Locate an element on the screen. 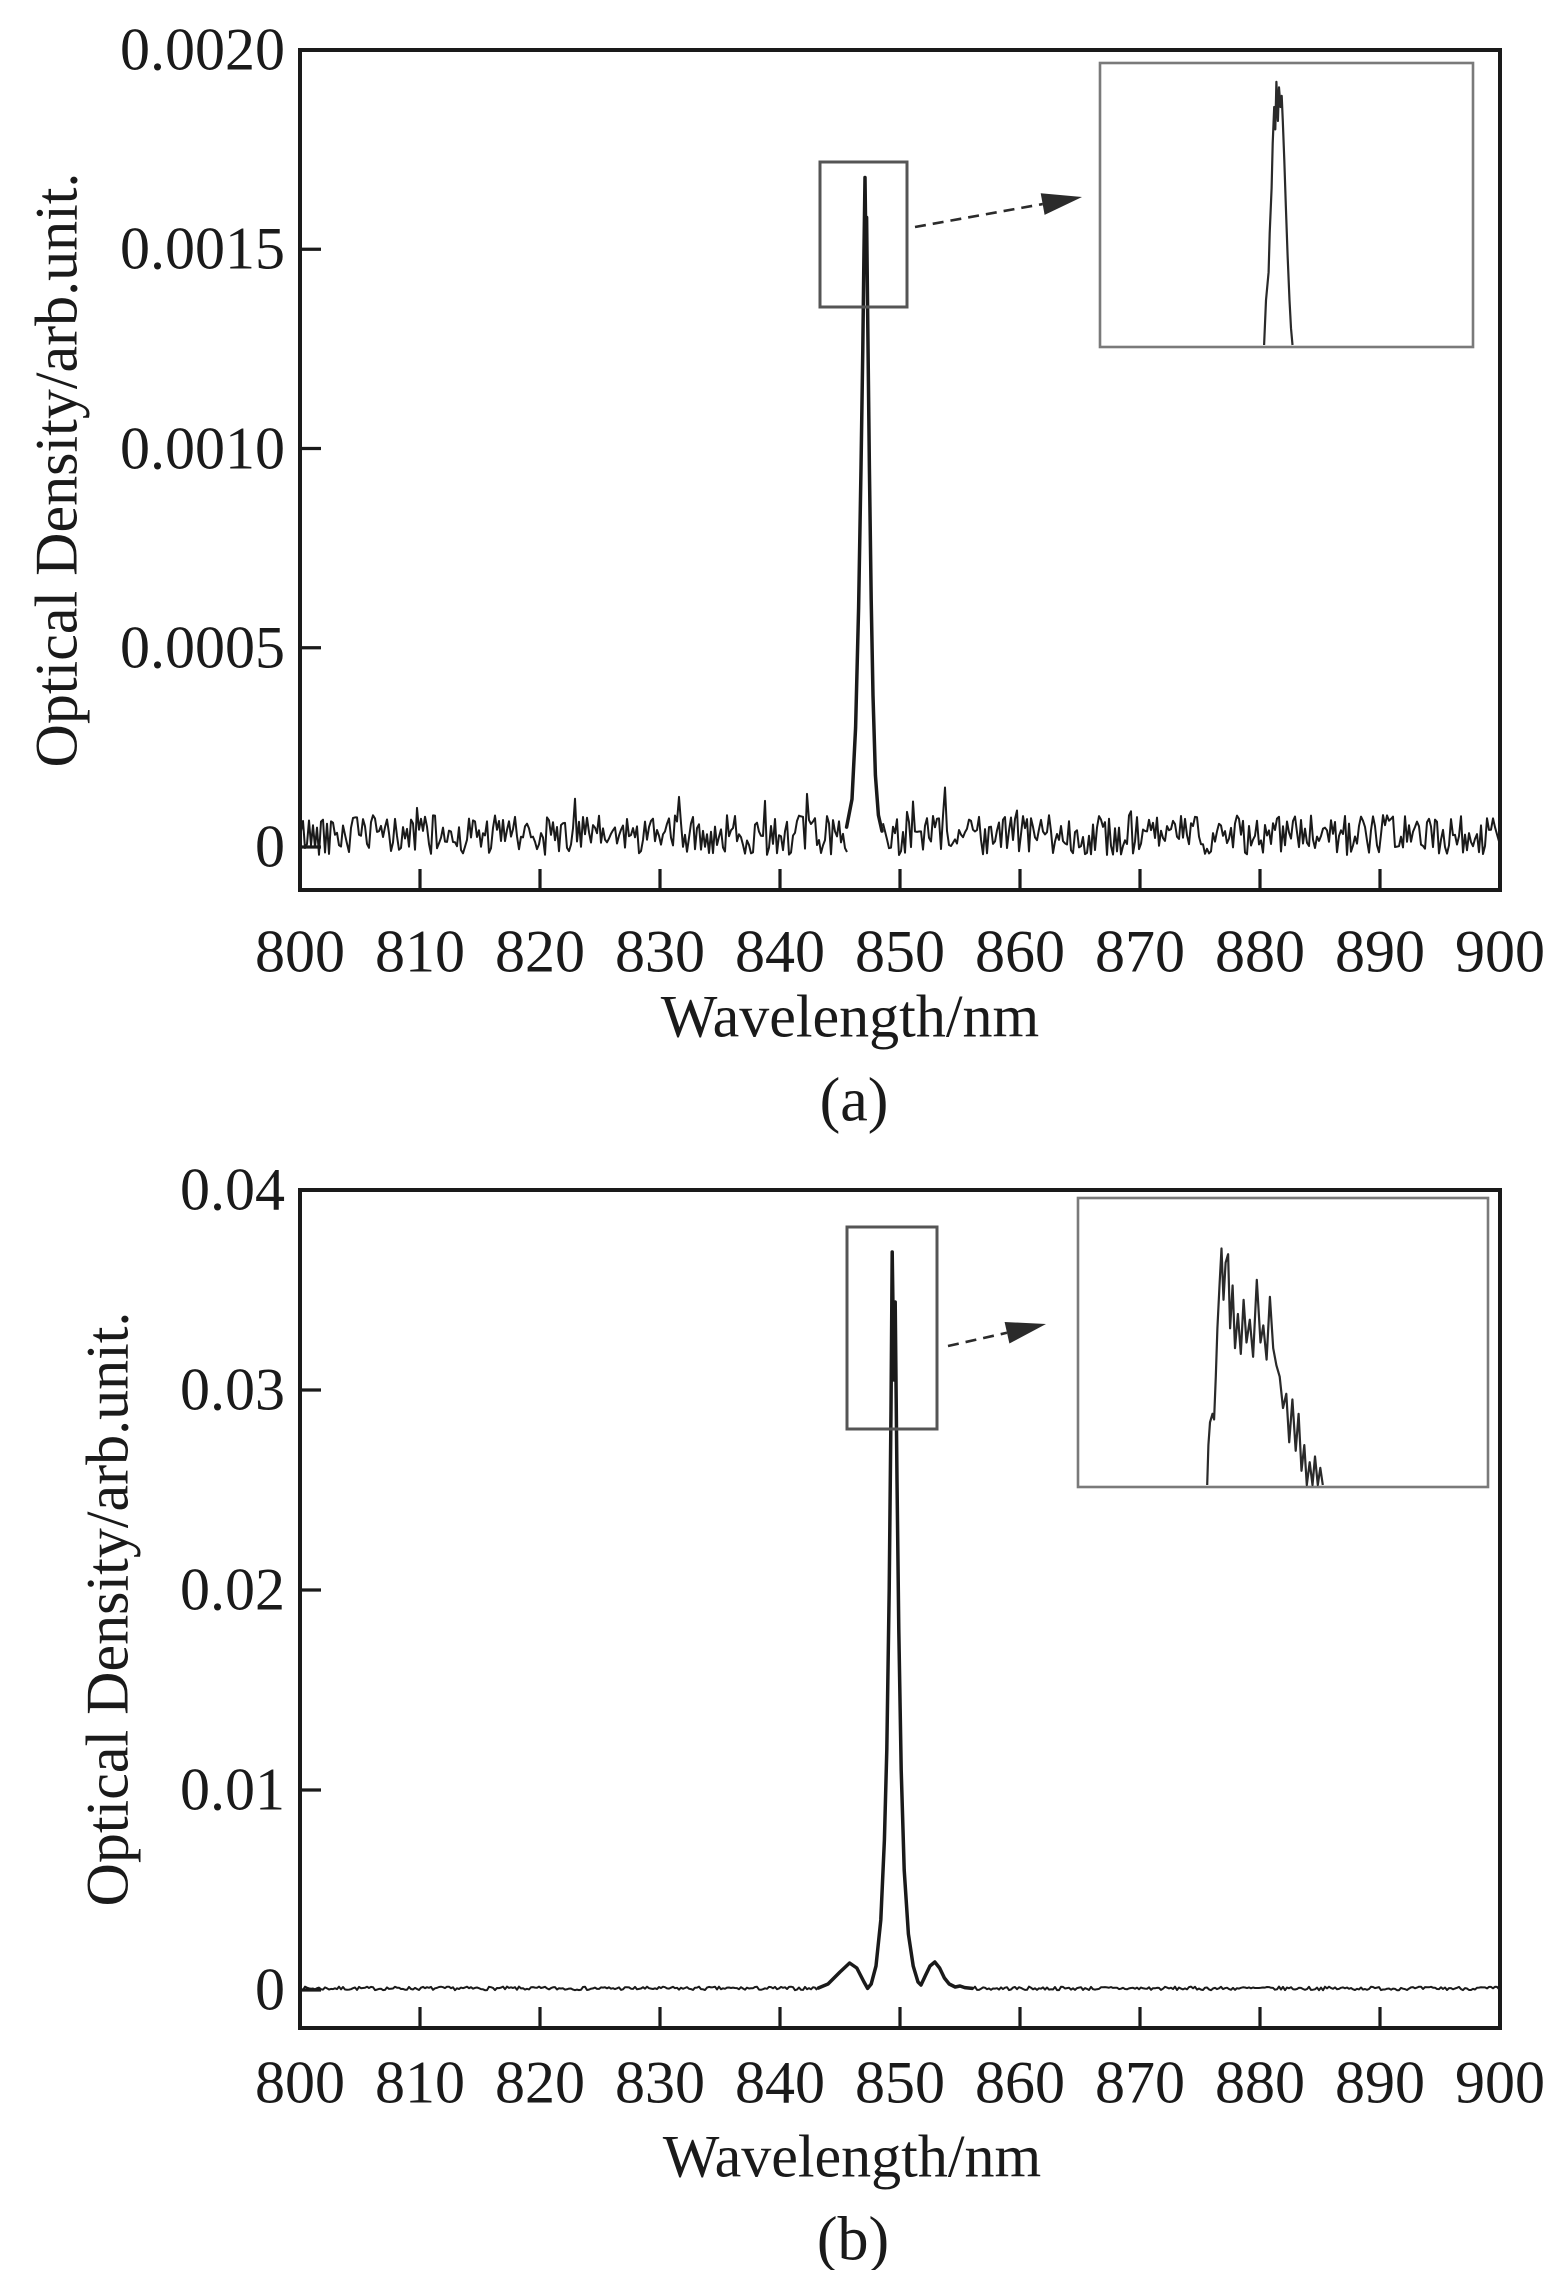 This screenshot has width=1556, height=2270. x-tick-label-b: 870 is located at coordinates (1140, 2082).